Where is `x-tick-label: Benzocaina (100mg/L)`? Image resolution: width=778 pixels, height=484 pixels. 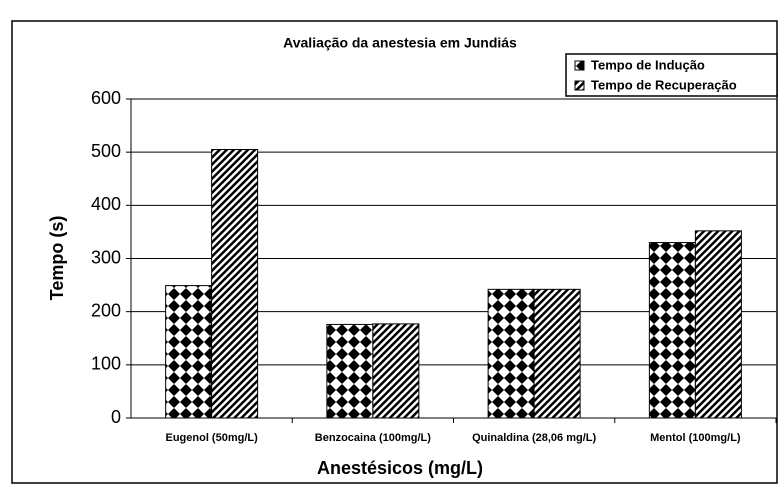 x-tick-label: Benzocaina (100mg/L) is located at coordinates (373, 438).